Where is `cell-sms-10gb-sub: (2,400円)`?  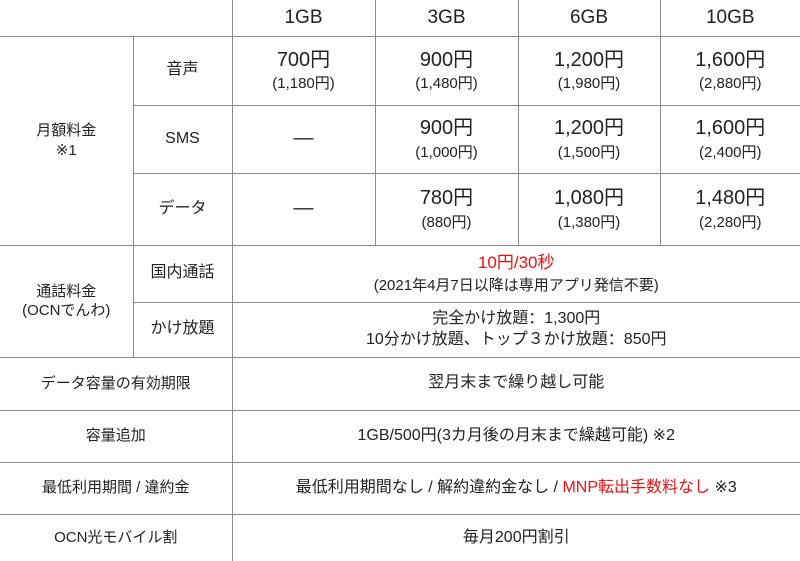
cell-sms-10gb-sub: (2,400円) is located at coordinates (730, 152).